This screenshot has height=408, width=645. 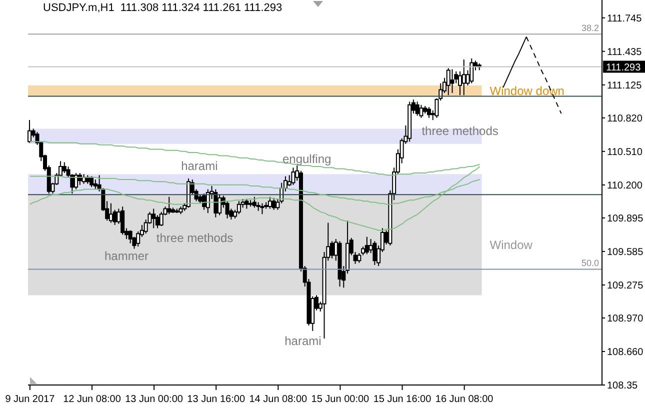 What do you see at coordinates (340, 399) in the screenshot?
I see `x-tick-label: 15 Jun 00:00` at bounding box center [340, 399].